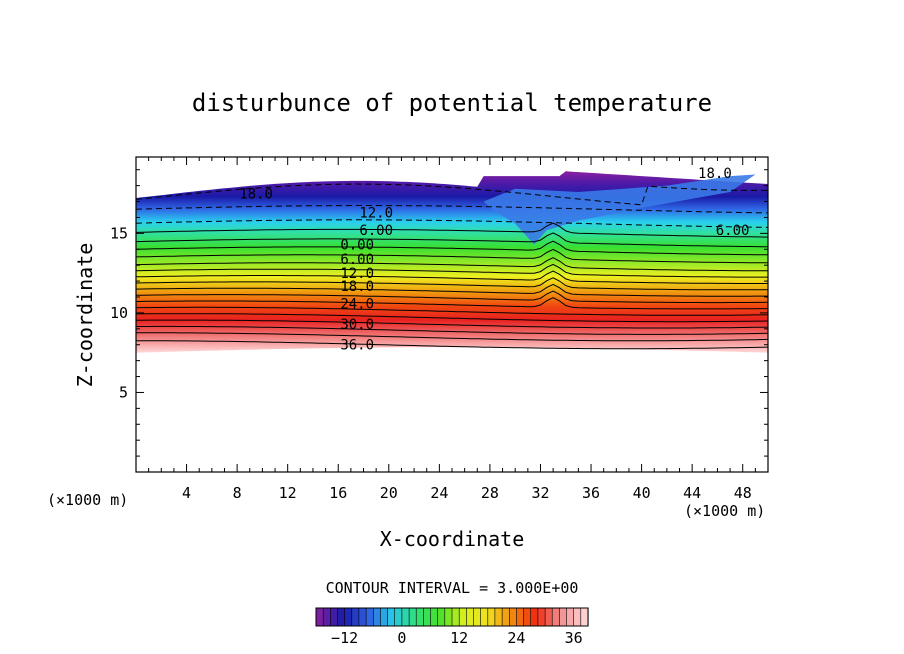 The width and height of the screenshot is (904, 654). I want to click on x-tick-label: 4, so click(186, 493).